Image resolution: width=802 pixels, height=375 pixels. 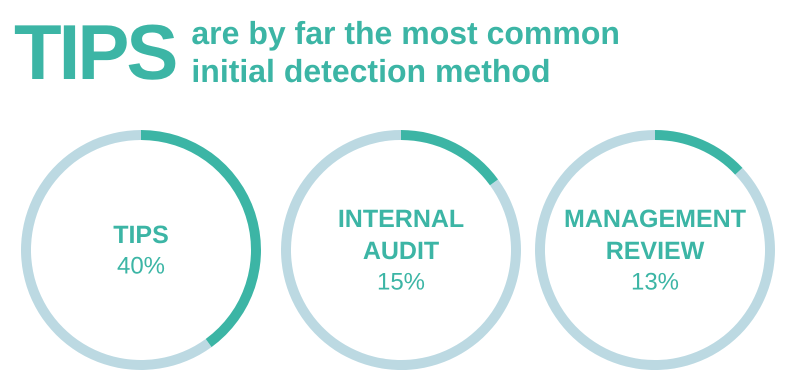 I want to click on data-label: 40%, so click(x=141, y=266).